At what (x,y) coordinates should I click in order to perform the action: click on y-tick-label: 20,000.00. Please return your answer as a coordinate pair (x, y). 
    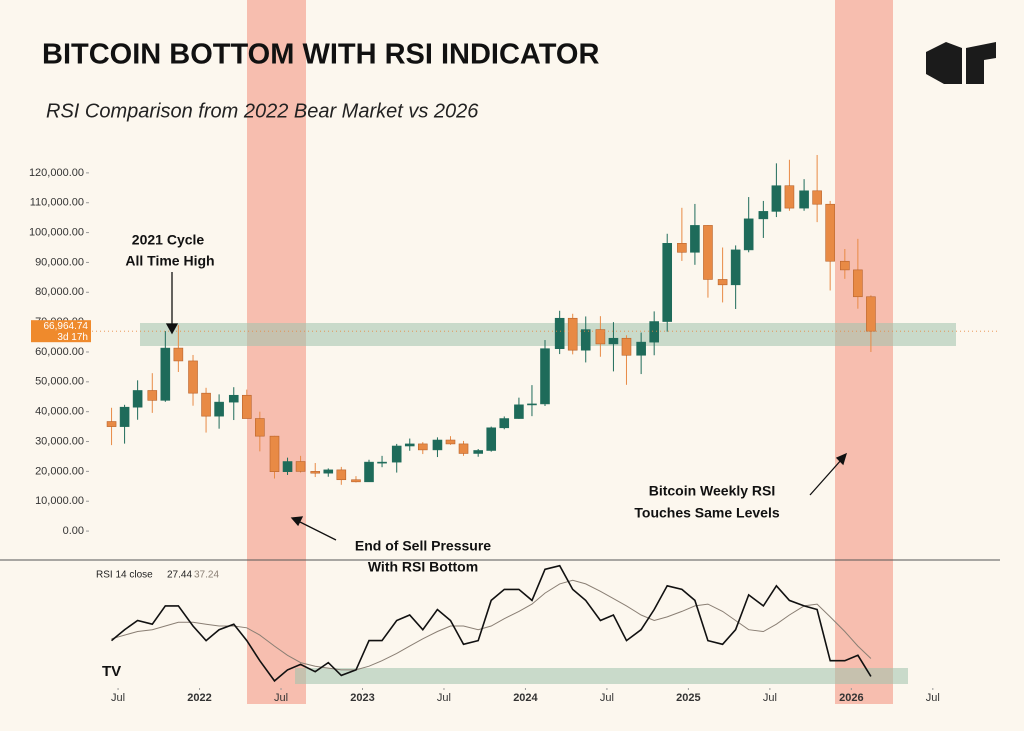
    Looking at the image, I should click on (59, 471).